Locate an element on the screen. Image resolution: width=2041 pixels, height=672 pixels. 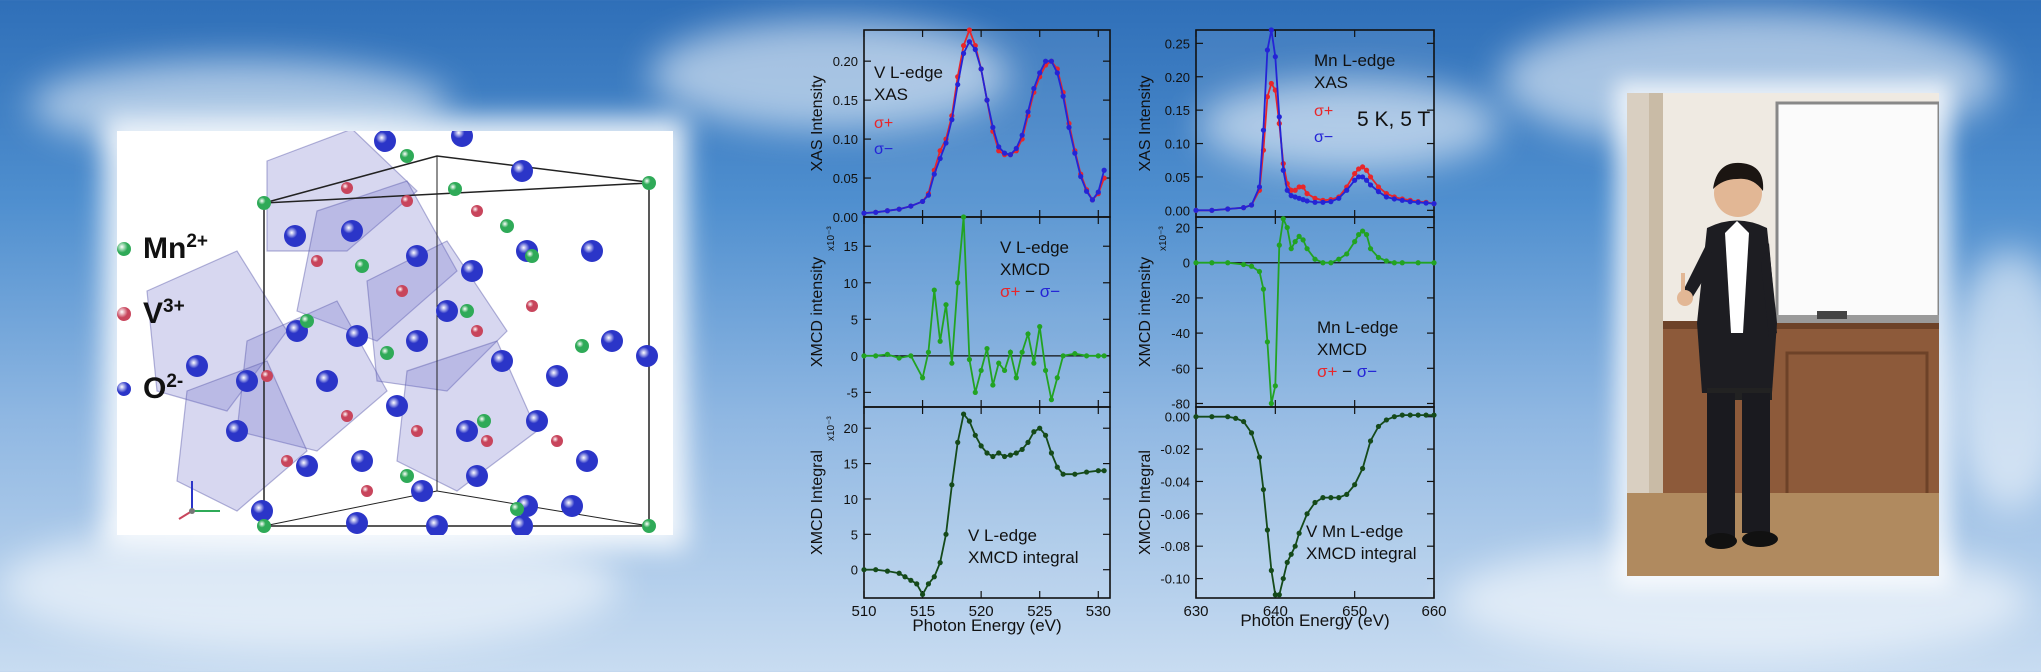
y-tick-label: -5 is located at coordinates (852, 392).